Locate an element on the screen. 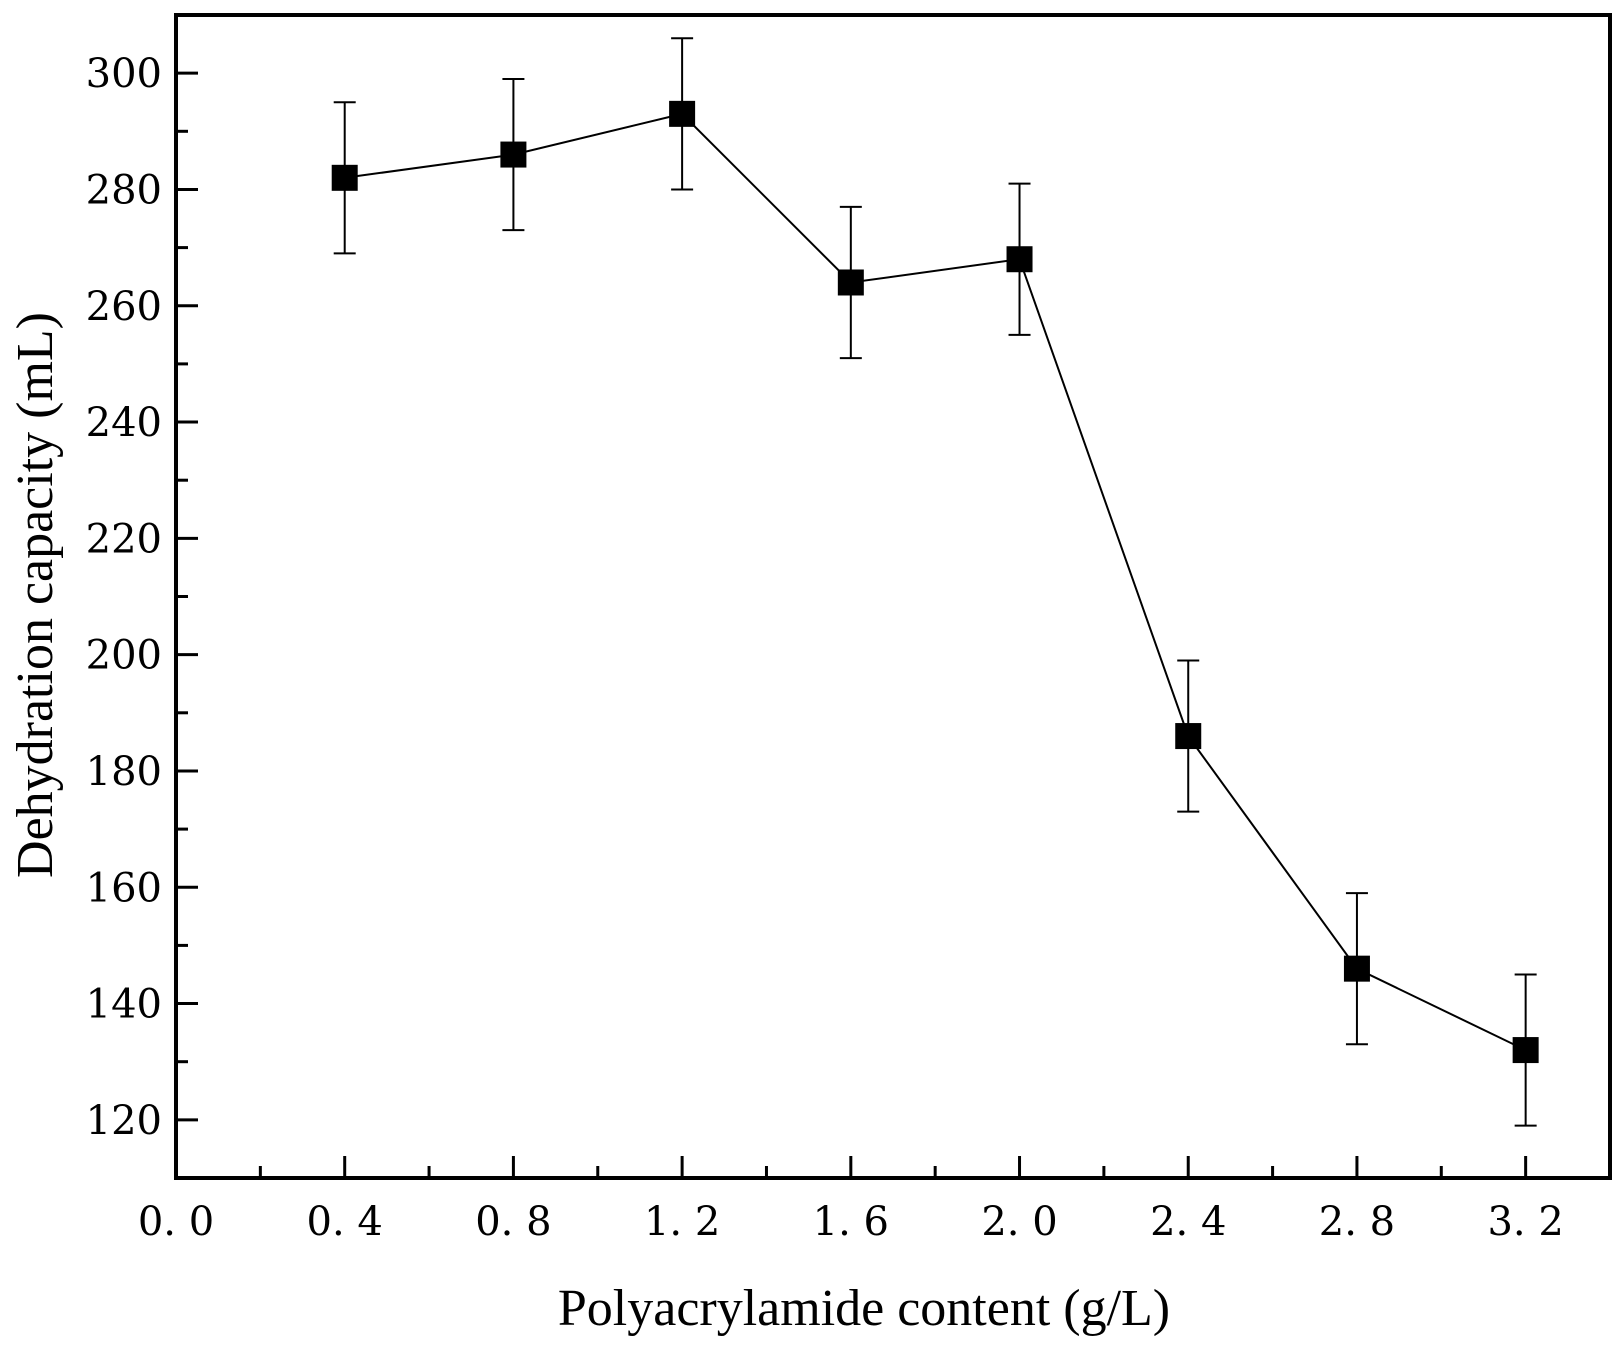 This screenshot has height=1356, width=1619. y-tick-label: 280 is located at coordinates (124, 190).